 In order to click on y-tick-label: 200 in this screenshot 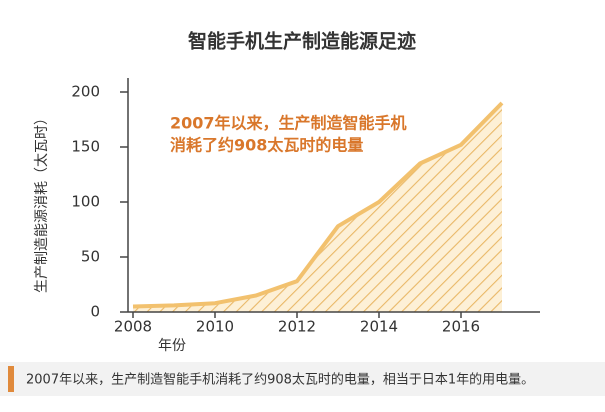, I will do `click(85, 92)`.